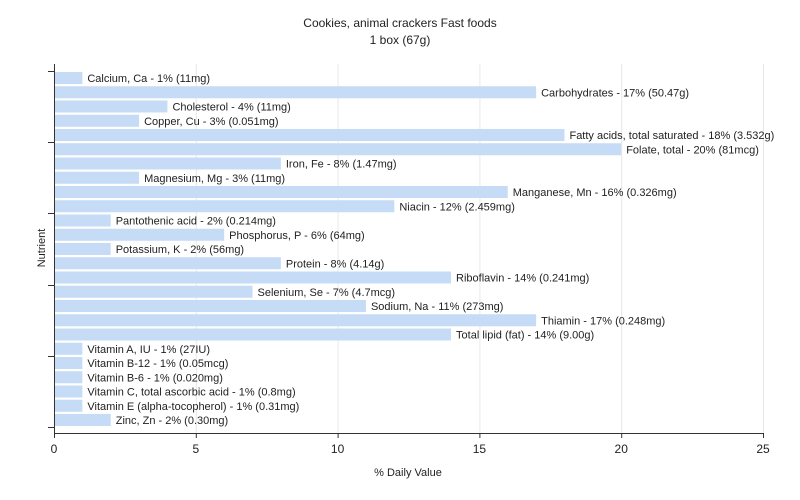 This screenshot has height=500, width=800. What do you see at coordinates (42, 248) in the screenshot?
I see `y-axis-label: Nutrient` at bounding box center [42, 248].